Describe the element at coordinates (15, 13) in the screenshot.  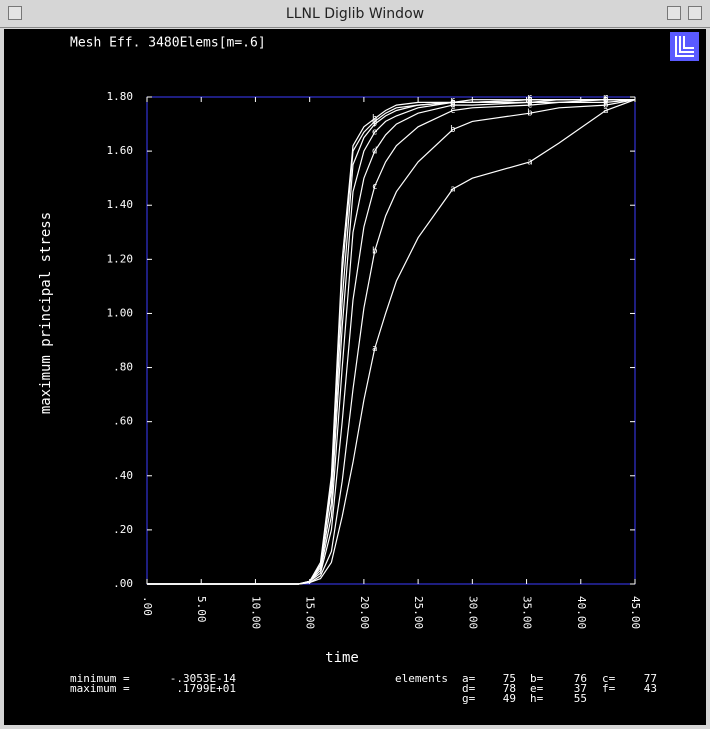
I see `window-menu-button` at that location.